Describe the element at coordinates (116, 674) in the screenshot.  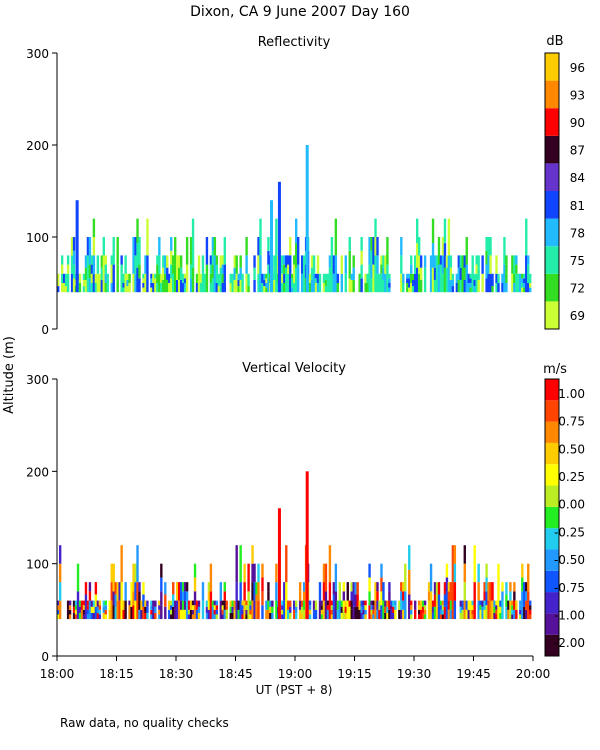
I see `x-tick-label: 18:15` at that location.